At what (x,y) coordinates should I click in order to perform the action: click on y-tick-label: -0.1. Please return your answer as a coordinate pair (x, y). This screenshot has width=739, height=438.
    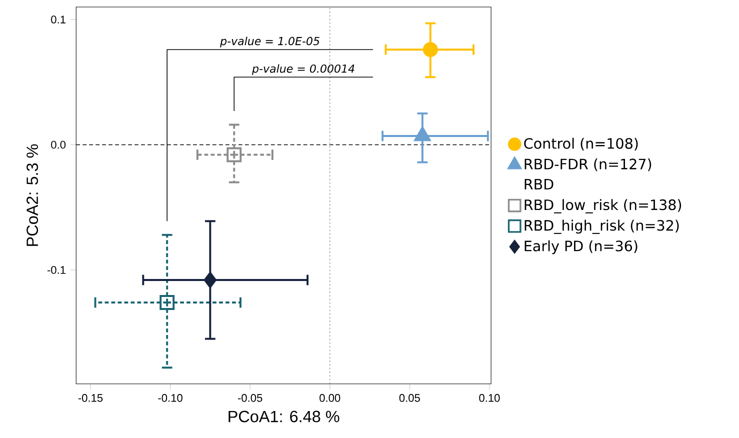
    Looking at the image, I should click on (56, 270).